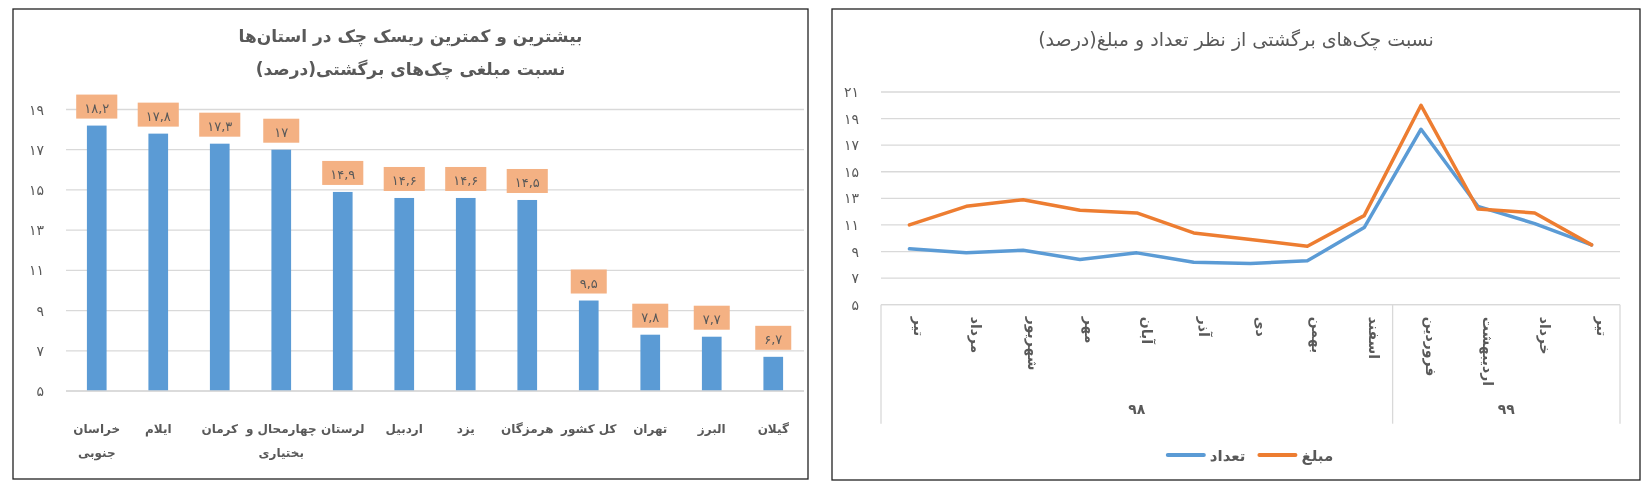  What do you see at coordinates (281, 132) in the screenshot?
I see `data-label: ۱۷` at bounding box center [281, 132].